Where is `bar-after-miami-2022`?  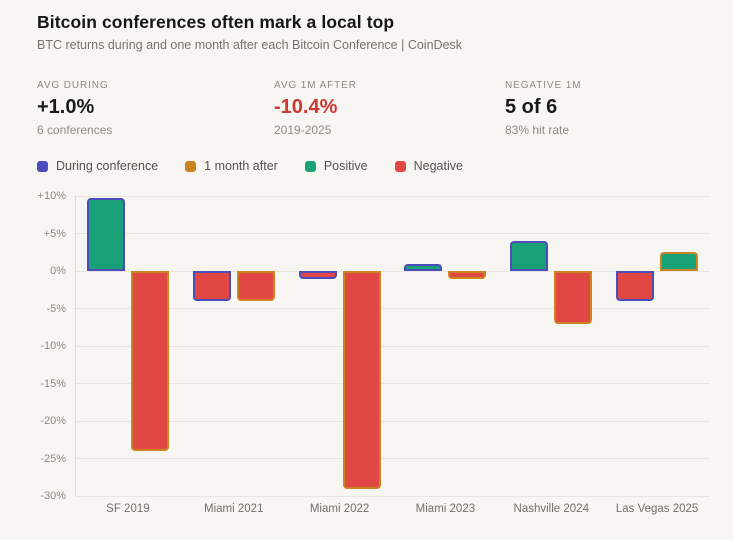
bar-after-miami-2022 is located at coordinates (361, 380).